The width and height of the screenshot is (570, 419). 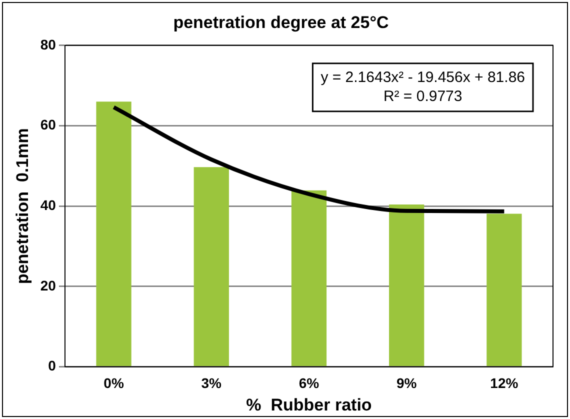 I want to click on annotation: y = 2.1643x² - 19.456x + 81.86, so click(x=422, y=77).